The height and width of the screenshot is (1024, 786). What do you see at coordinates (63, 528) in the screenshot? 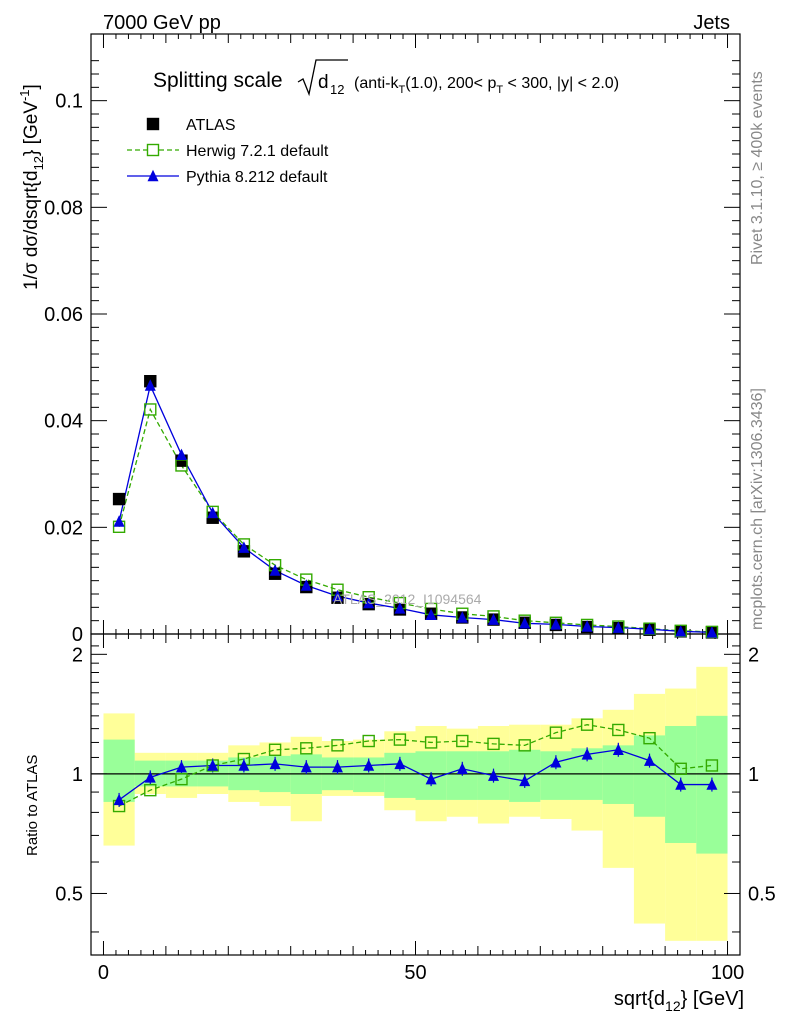
I see `y-tick-label: 0.02` at bounding box center [63, 528].